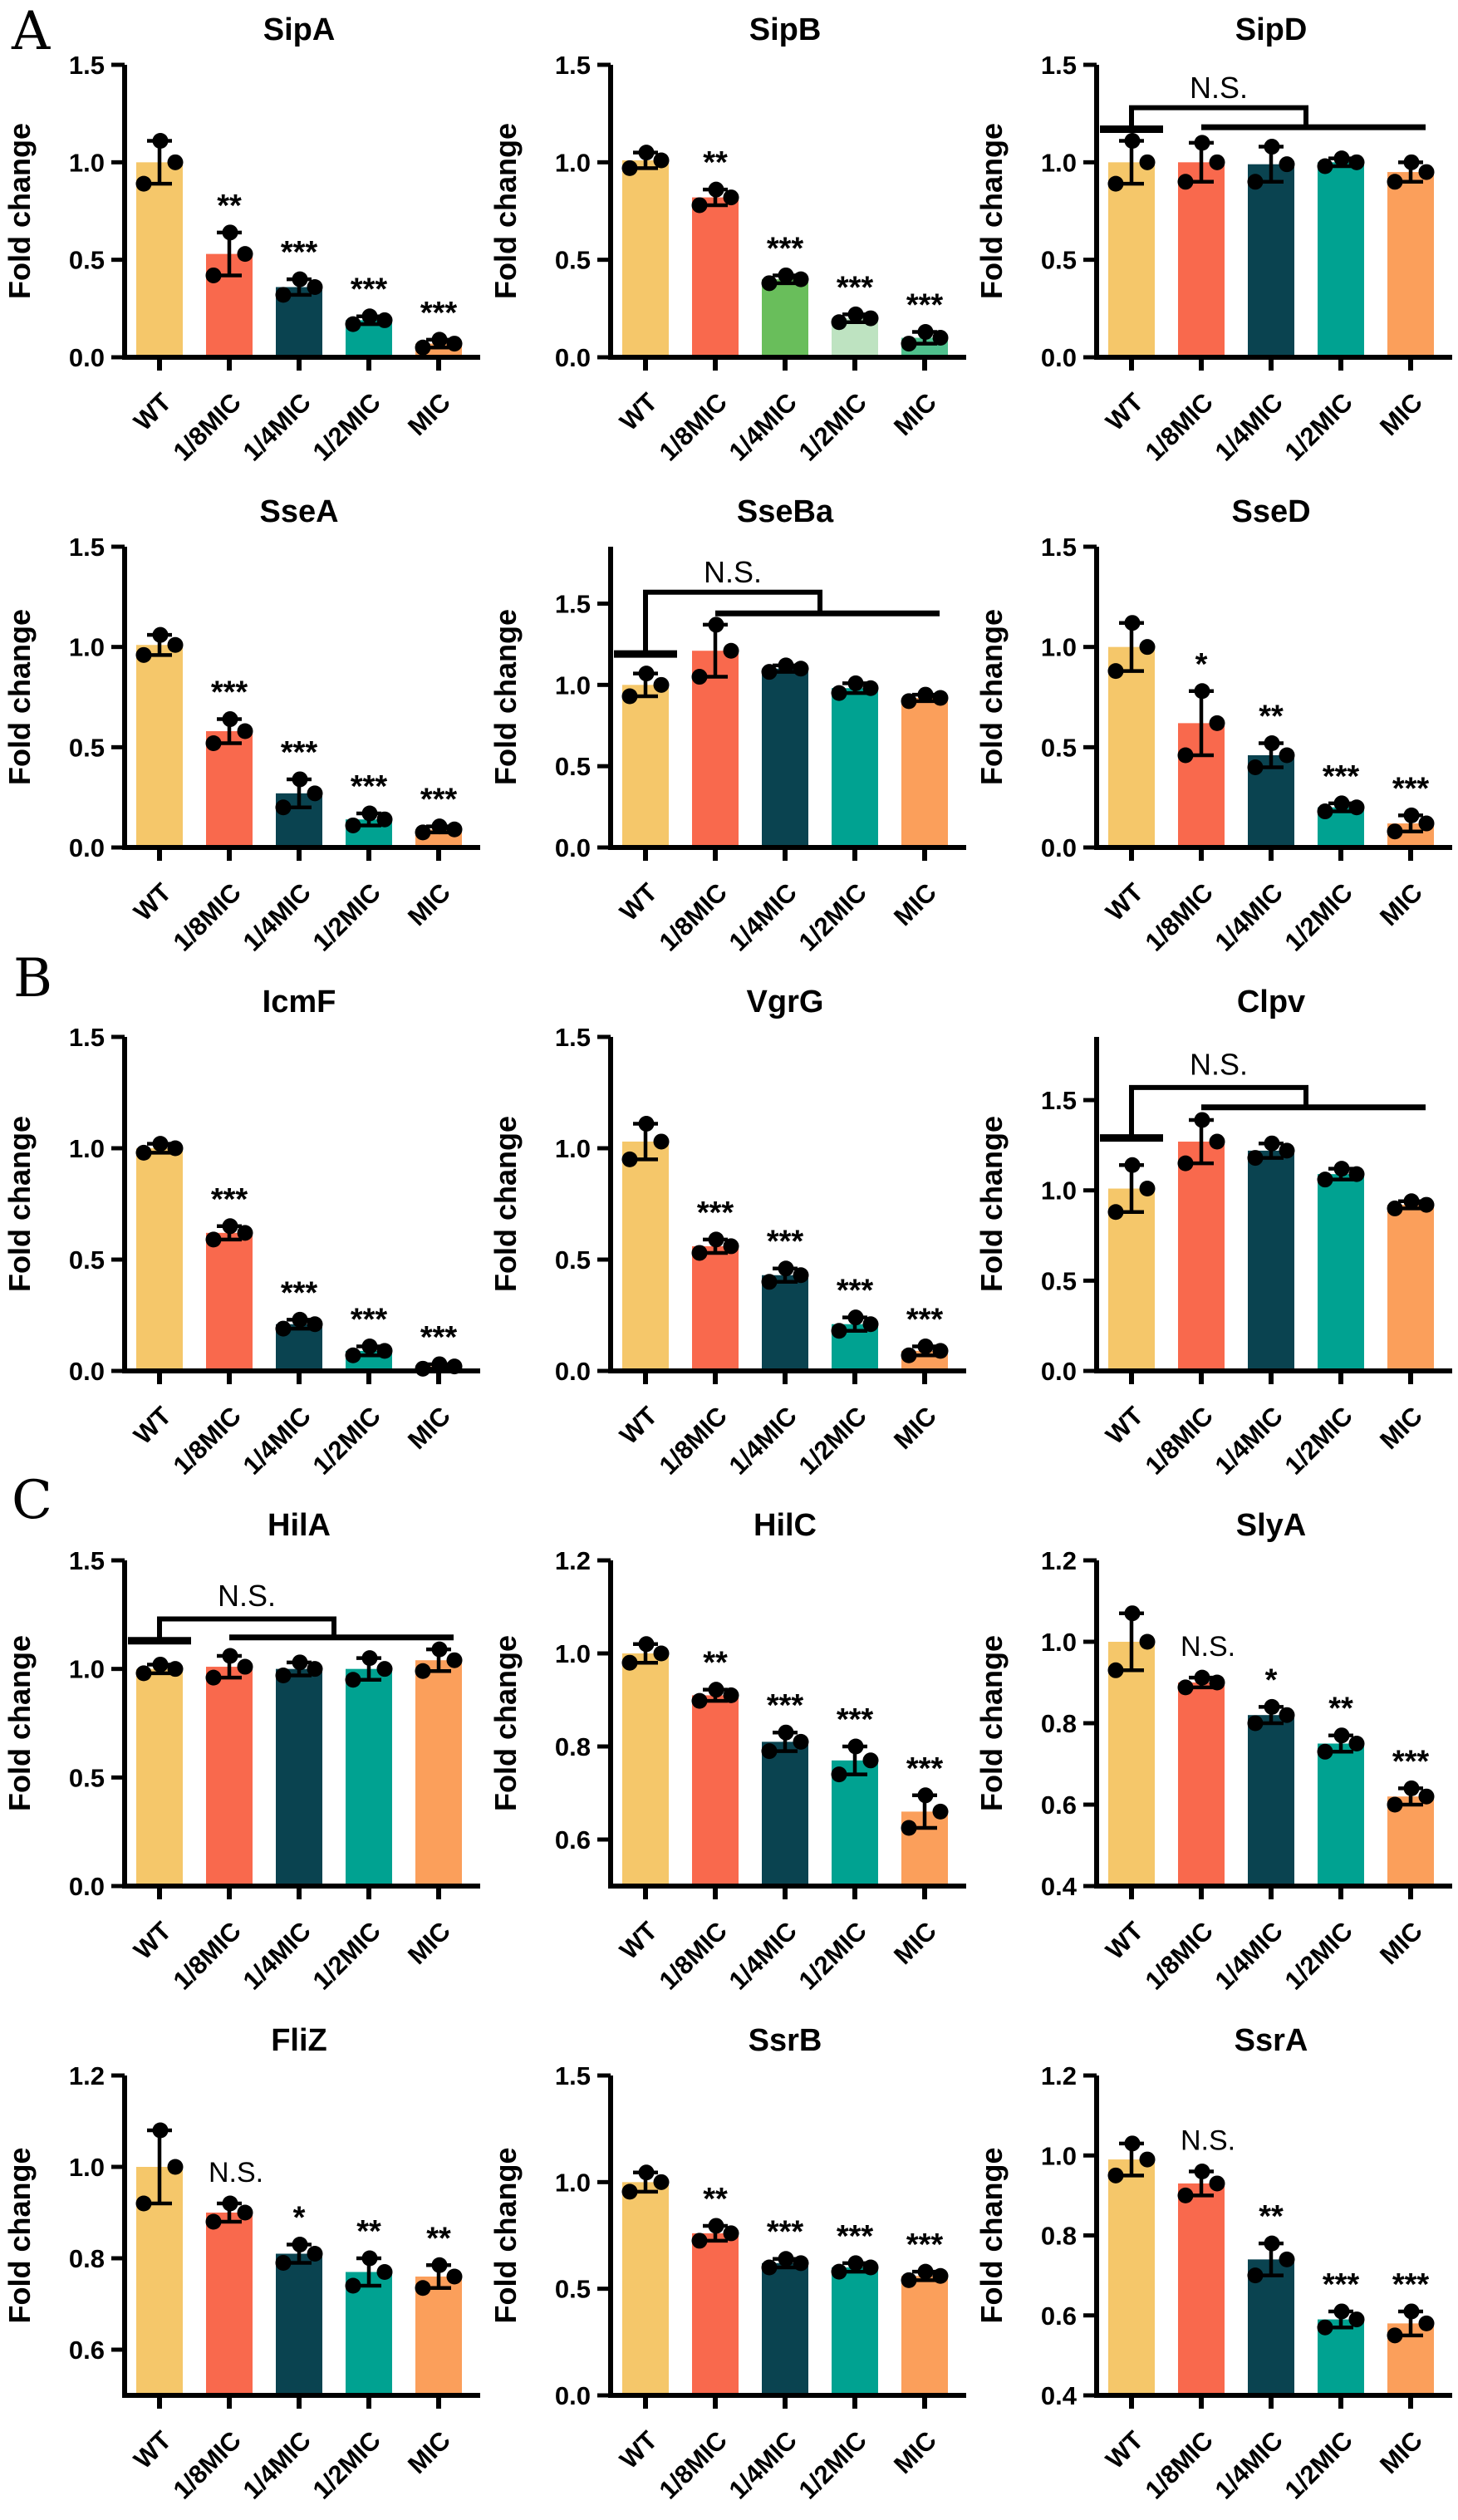 The image size is (1458, 2520). Describe the element at coordinates (645, 1256) in the screenshot. I see `bar-vgrg-WT` at that location.